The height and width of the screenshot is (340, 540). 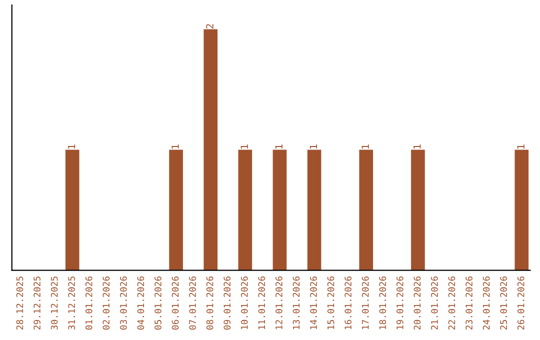 I want to click on x-tick-label: 24.01.2026, so click(x=486, y=303).